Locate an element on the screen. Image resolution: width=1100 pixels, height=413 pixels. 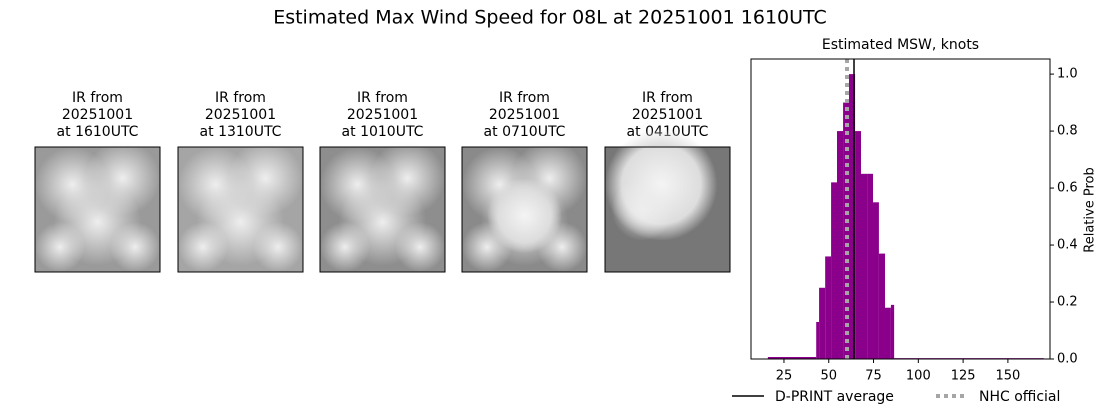
legend-label: NHC official is located at coordinates (1019, 397).